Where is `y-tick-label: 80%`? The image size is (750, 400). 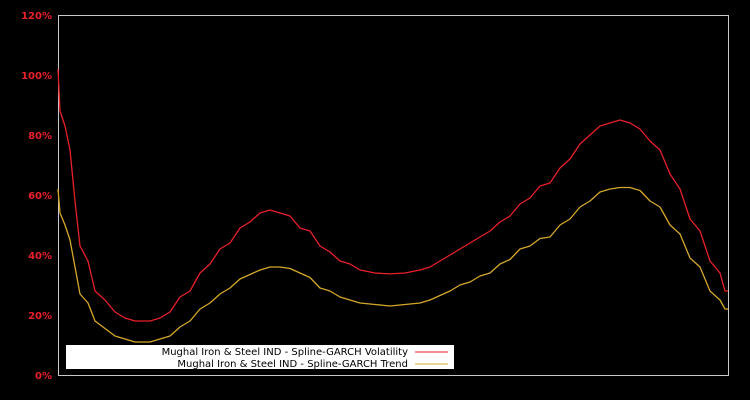
y-tick-label: 80% is located at coordinates (40, 136).